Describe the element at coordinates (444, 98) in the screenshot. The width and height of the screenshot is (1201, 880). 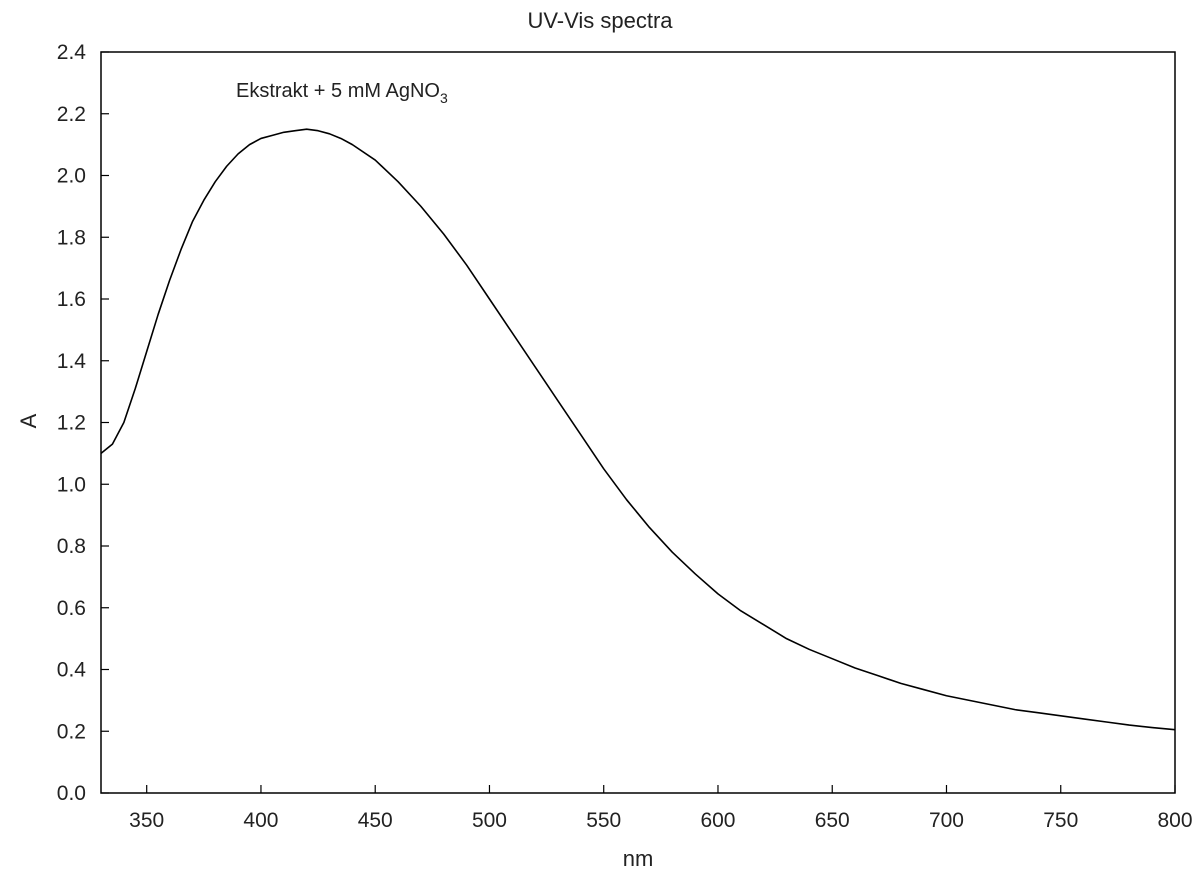
I see `annotation-subscript: 3` at that location.